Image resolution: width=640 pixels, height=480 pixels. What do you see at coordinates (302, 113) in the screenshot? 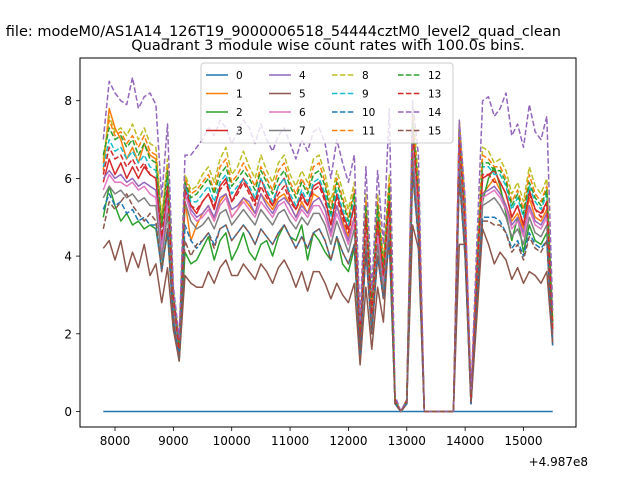
I see `legend-label-6: 6` at bounding box center [302, 113].